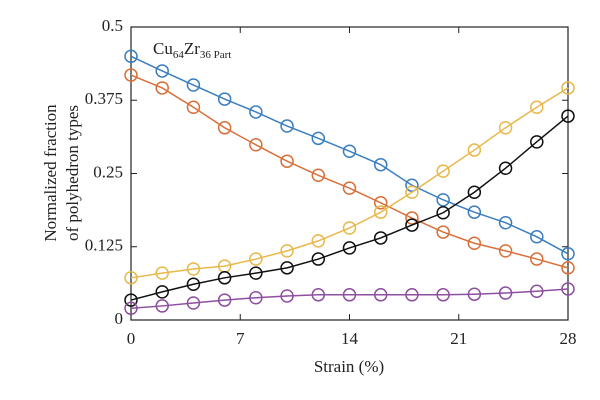 The image size is (600, 400). What do you see at coordinates (349, 366) in the screenshot?
I see `x-axis-label: Strain (%)` at bounding box center [349, 366].